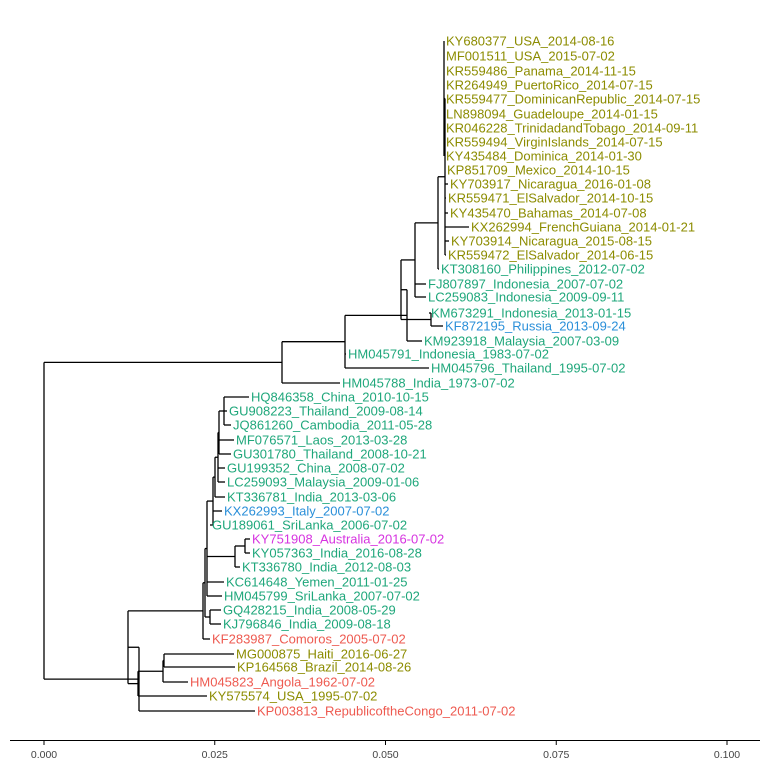 The height and width of the screenshot is (768, 768). I want to click on tip-label: KR559471_ElSalvador_2014-10-15, so click(550, 198).